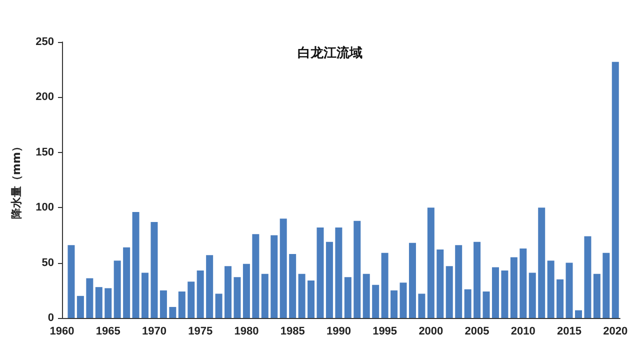 This screenshot has width=640, height=349. I want to click on x-tick-label: 1990, so click(338, 332).